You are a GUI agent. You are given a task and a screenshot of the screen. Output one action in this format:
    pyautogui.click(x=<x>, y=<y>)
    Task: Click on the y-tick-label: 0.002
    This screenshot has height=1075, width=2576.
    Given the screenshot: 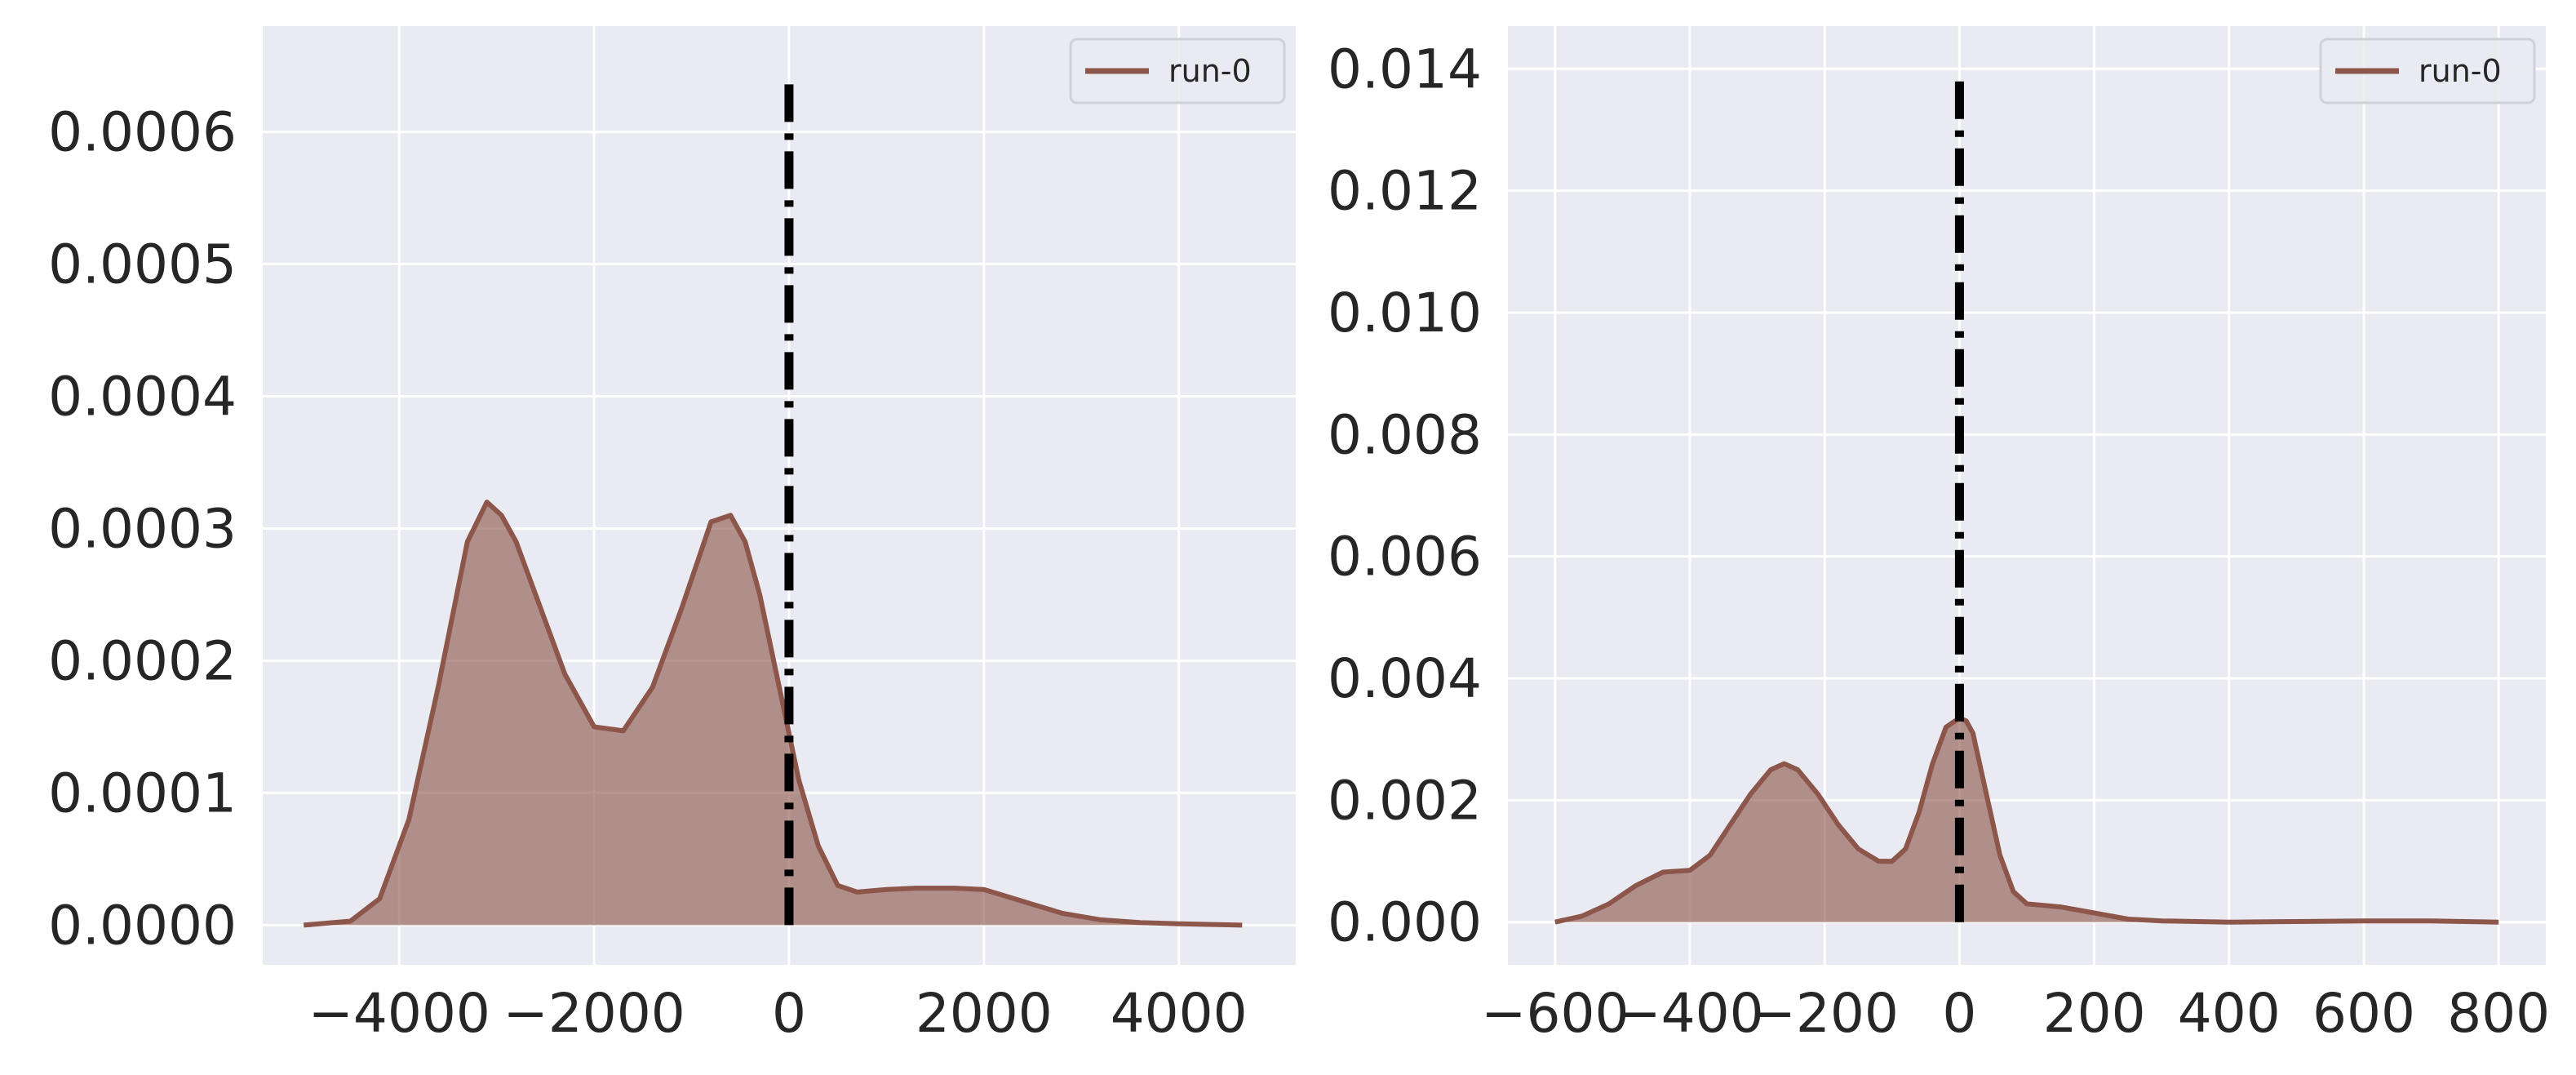 What is the action you would take?
    pyautogui.click(x=1405, y=800)
    